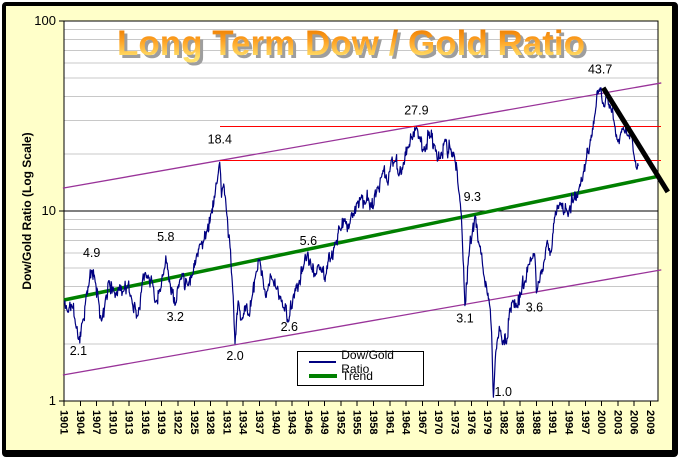 The image size is (682, 466). What do you see at coordinates (323, 376) in the screenshot?
I see `trend-line-swatch` at bounding box center [323, 376].